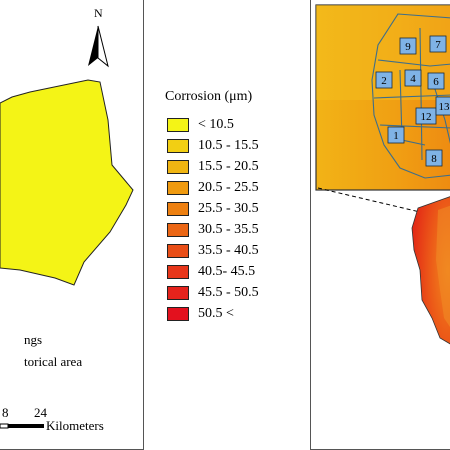 Image resolution: width=450 pixels, height=450 pixels. What do you see at coordinates (227, 271) in the screenshot?
I see `legend-label: 40.5- 45.5` at bounding box center [227, 271].